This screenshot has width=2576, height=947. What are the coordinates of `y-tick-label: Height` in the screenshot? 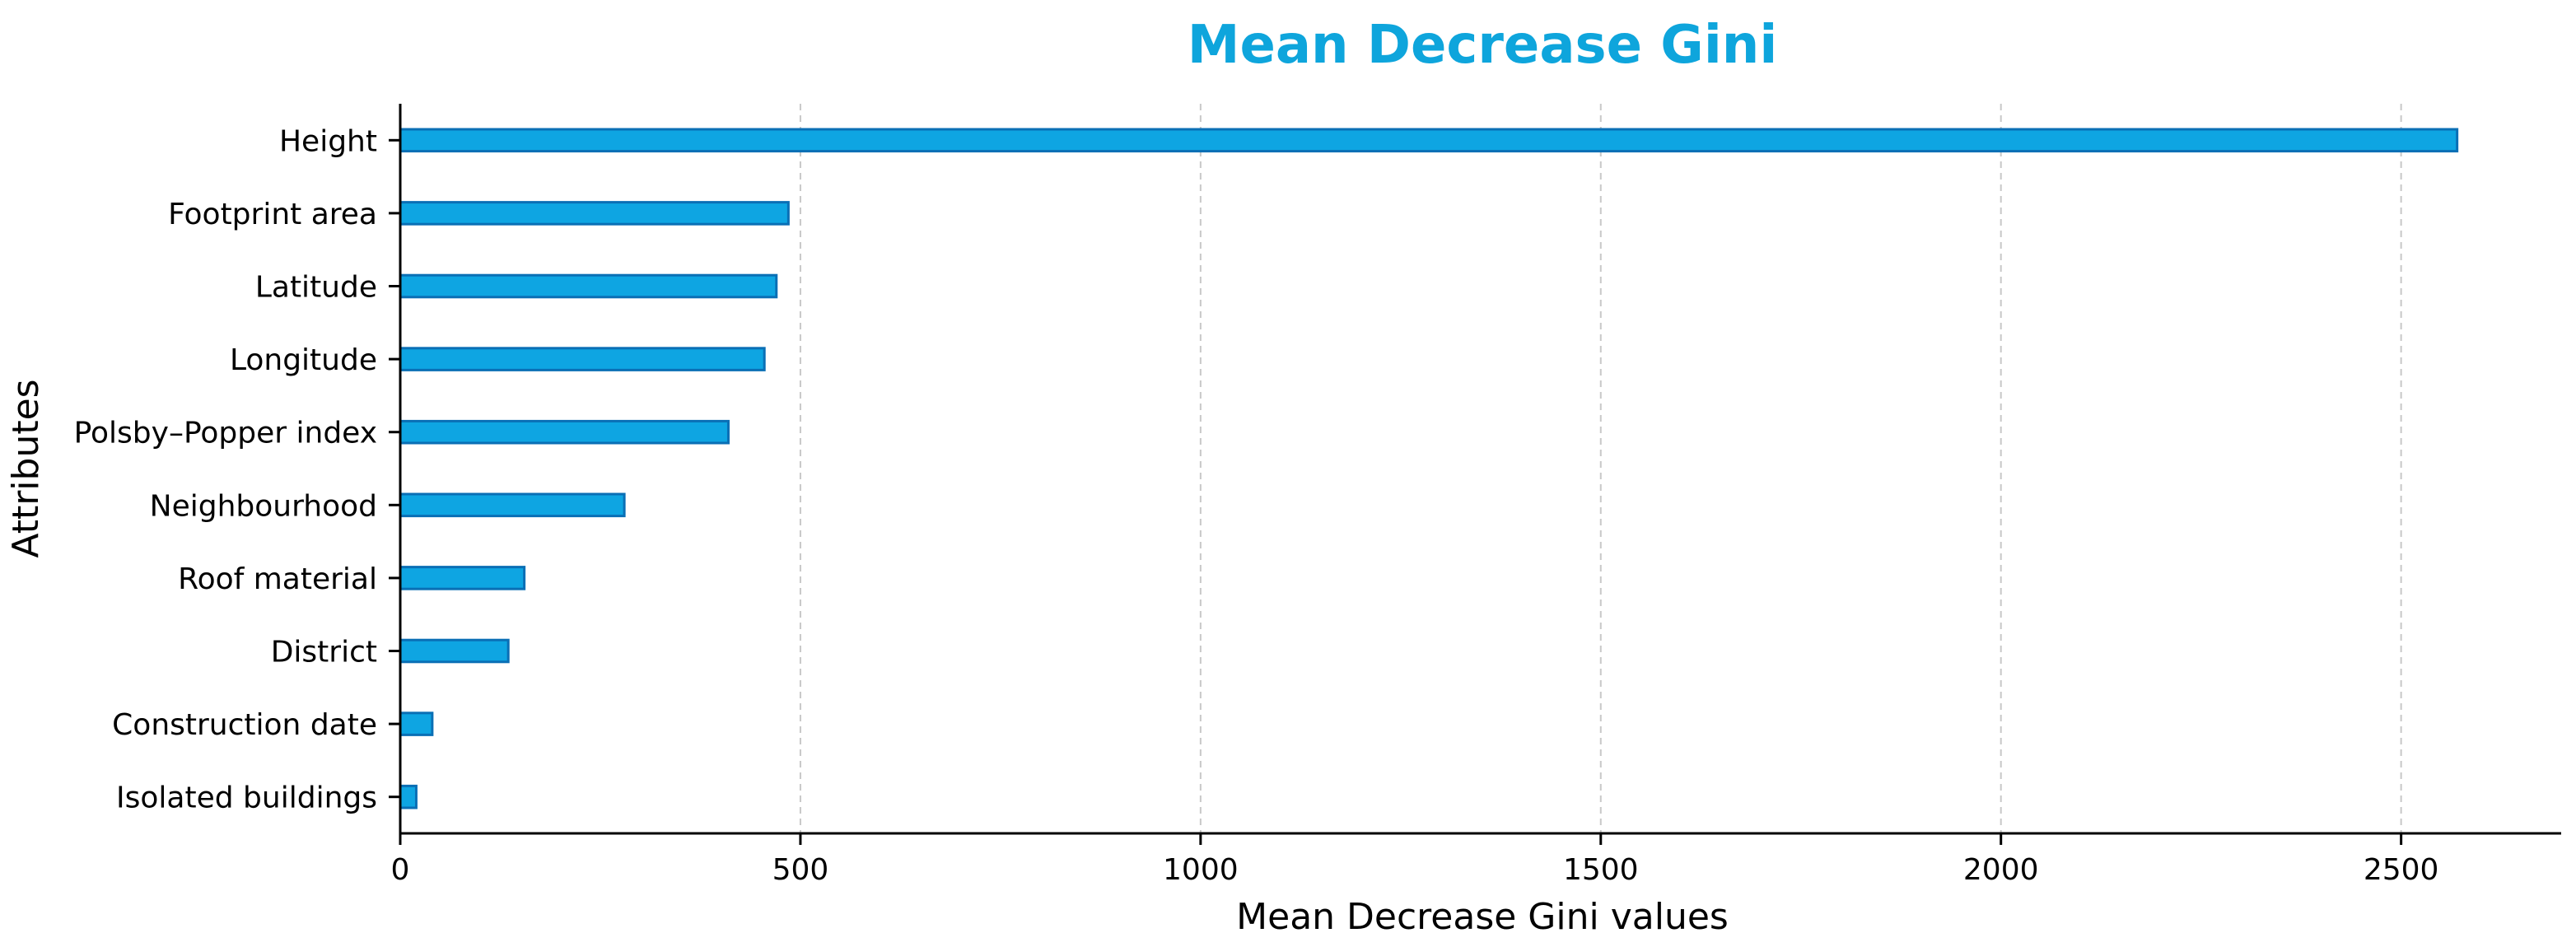 It's located at (328, 141).